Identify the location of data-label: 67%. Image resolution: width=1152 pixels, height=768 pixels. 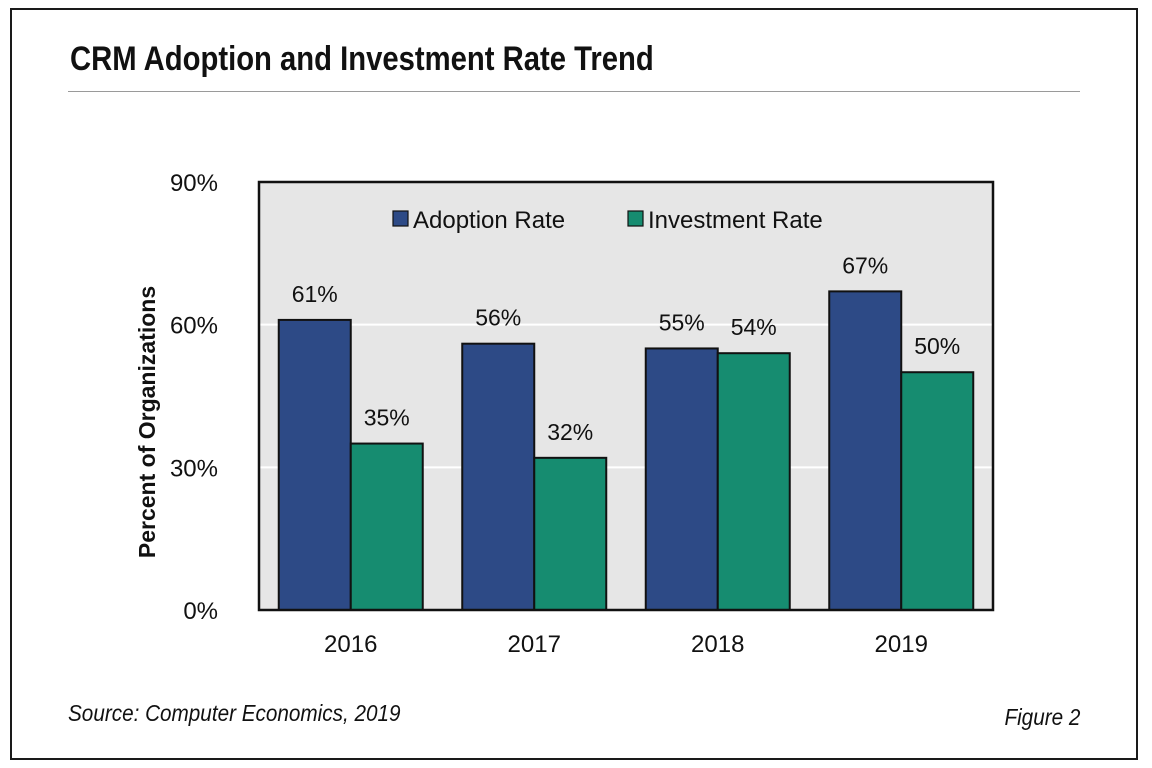
(865, 265).